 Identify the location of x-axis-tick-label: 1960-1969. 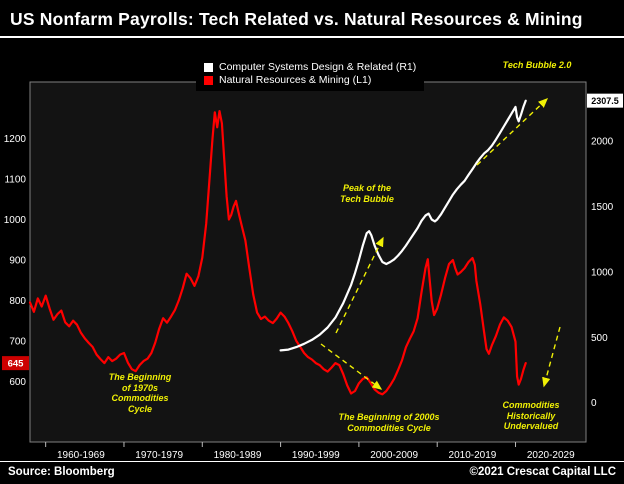
(81, 455).